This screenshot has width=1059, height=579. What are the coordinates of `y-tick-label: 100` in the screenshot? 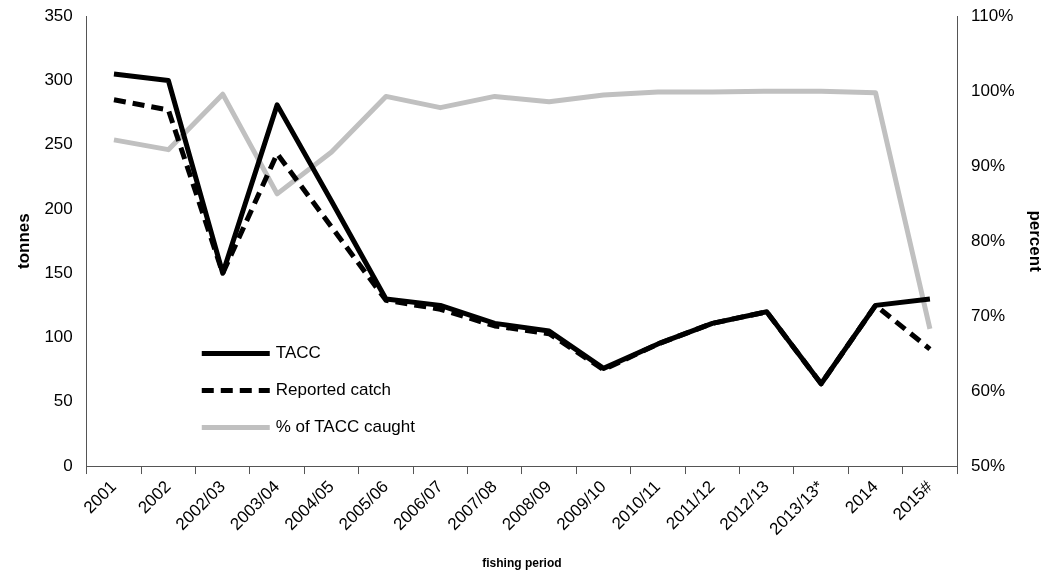 It's located at (58, 337).